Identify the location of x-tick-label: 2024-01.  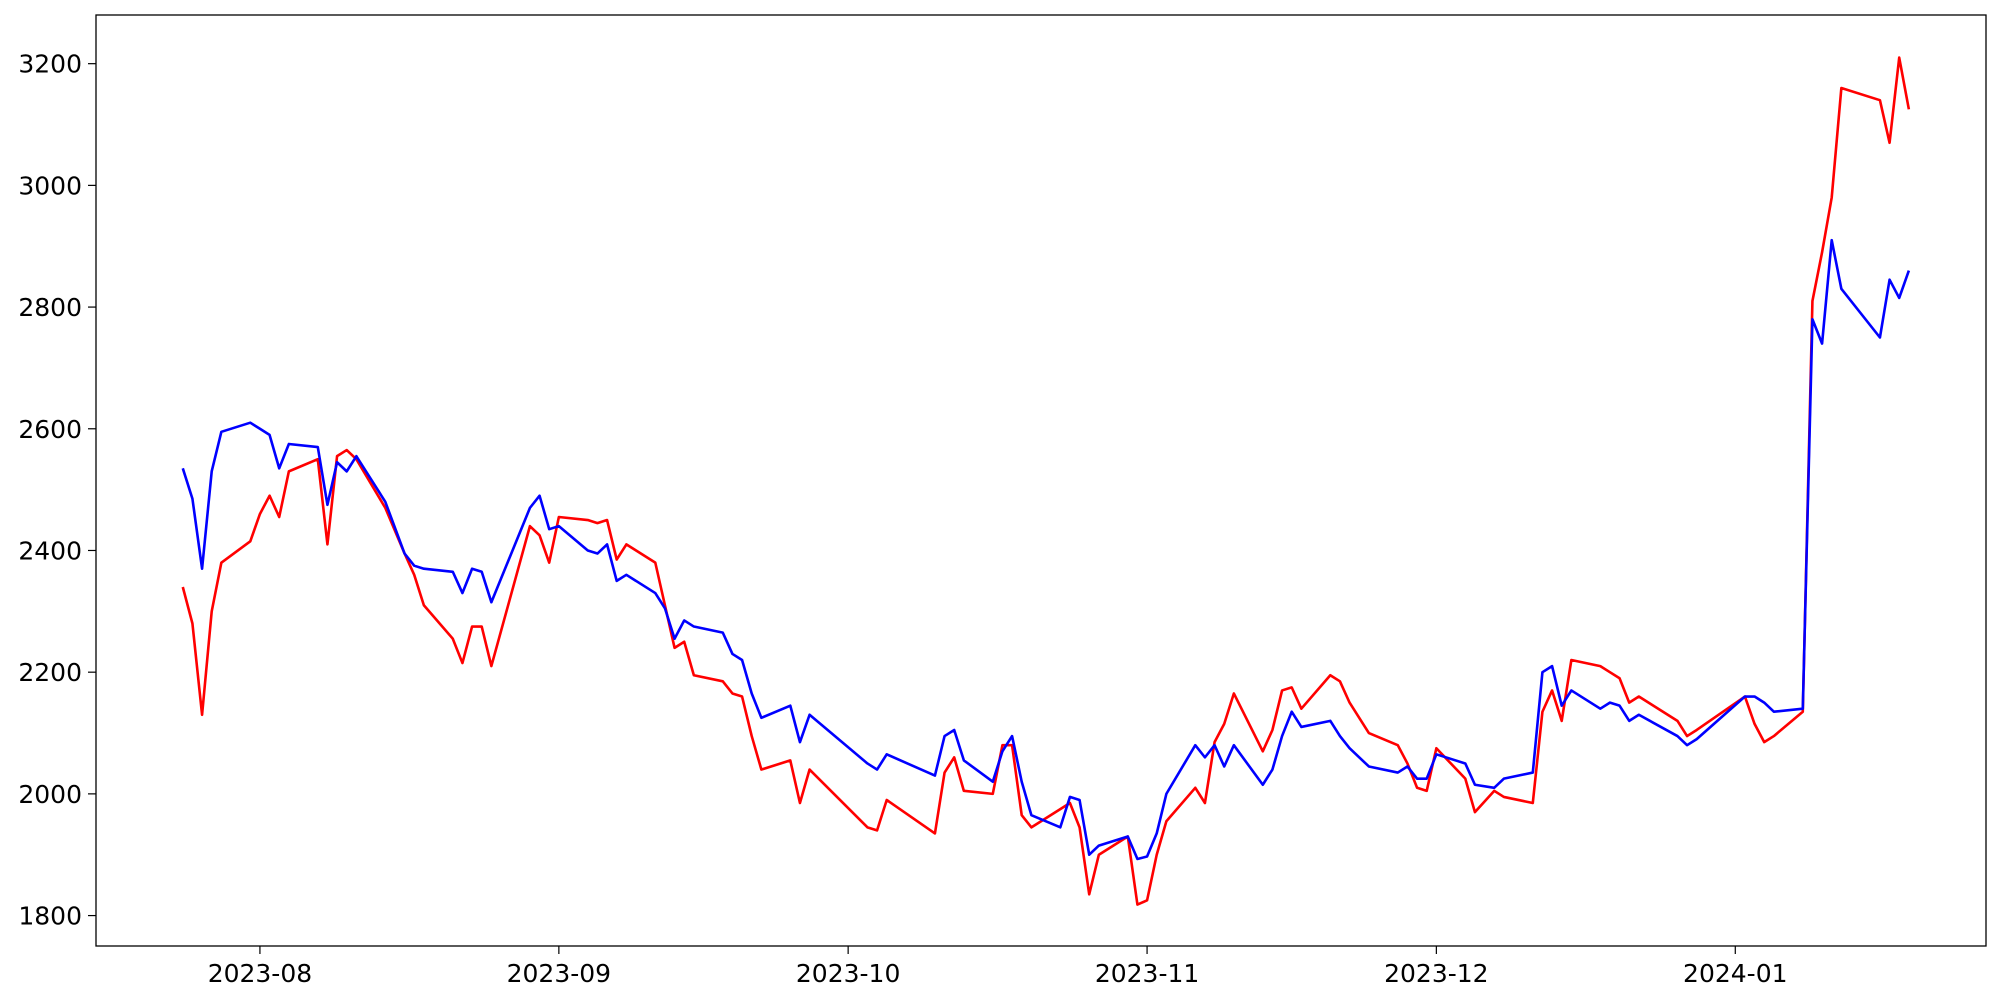
(1735, 973).